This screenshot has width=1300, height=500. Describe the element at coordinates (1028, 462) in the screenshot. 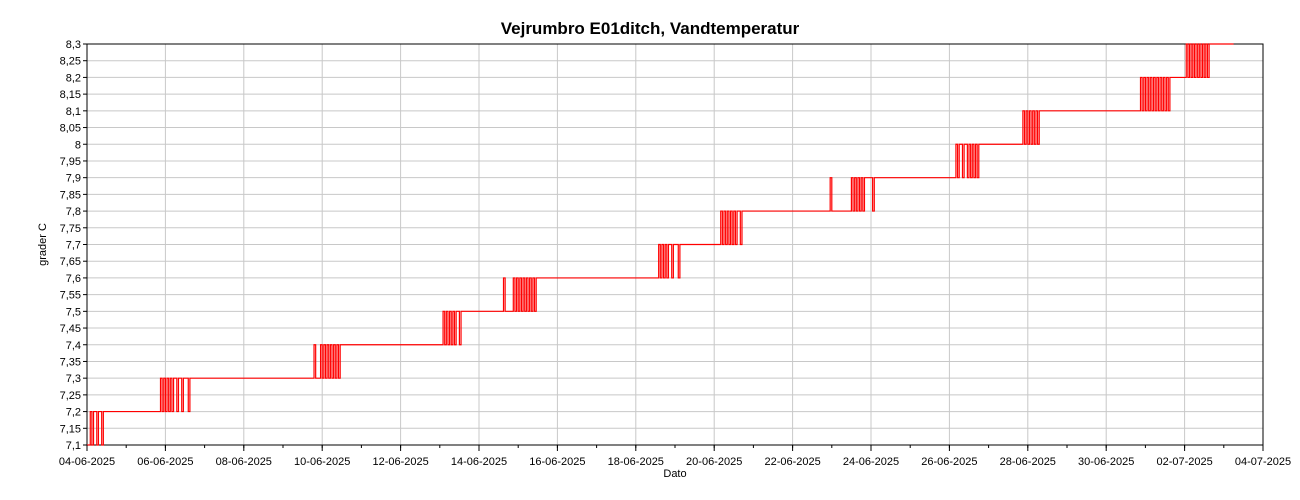

I see `x-tick-label: 28-06-2025` at that location.